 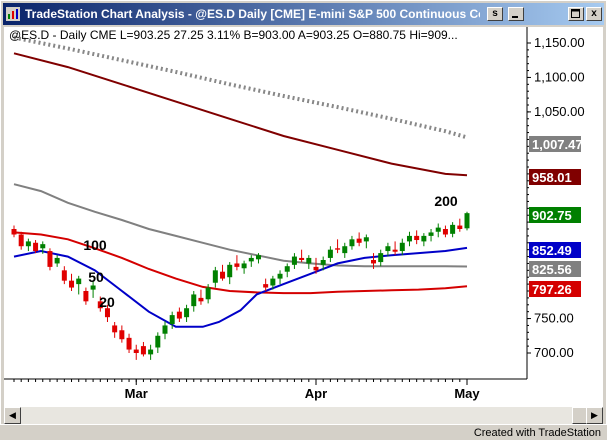 What do you see at coordinates (13, 14) in the screenshot?
I see `tradestation-app-icon` at bounding box center [13, 14].